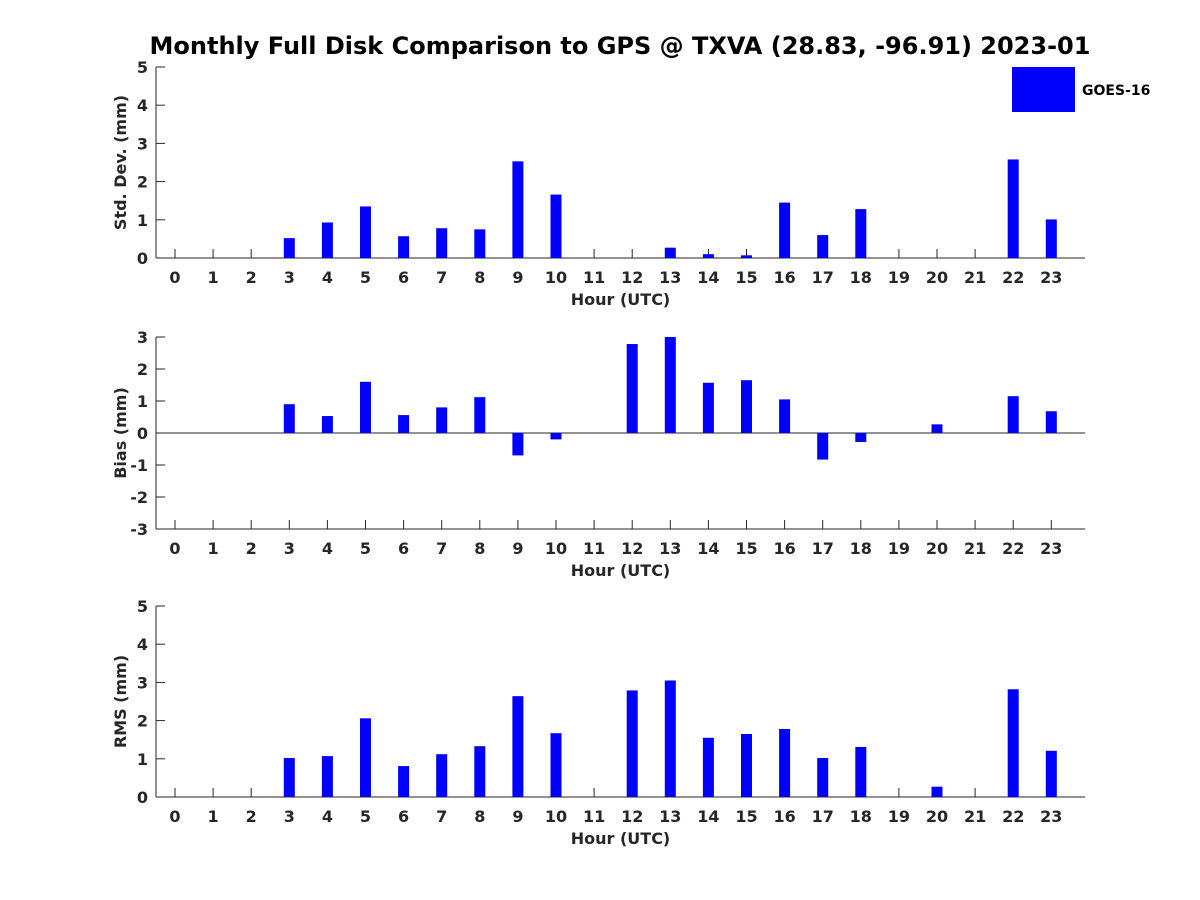 The height and width of the screenshot is (900, 1200). What do you see at coordinates (1051, 816) in the screenshot?
I see `x-tick-label: 23` at bounding box center [1051, 816].